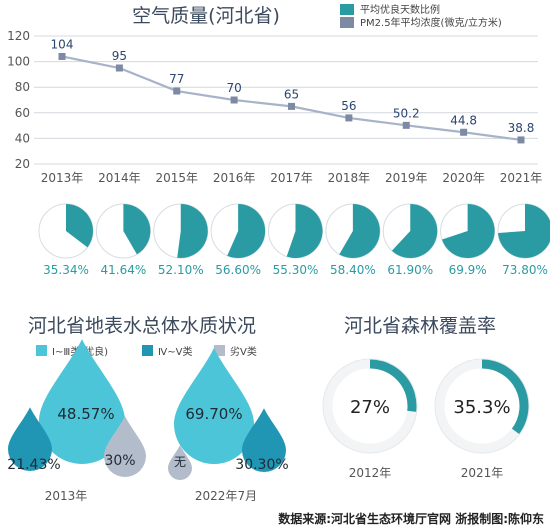 This screenshot has height=529, width=550. Describe the element at coordinates (62, 178) in the screenshot. I see `x-tick-label: 2013年` at that location.